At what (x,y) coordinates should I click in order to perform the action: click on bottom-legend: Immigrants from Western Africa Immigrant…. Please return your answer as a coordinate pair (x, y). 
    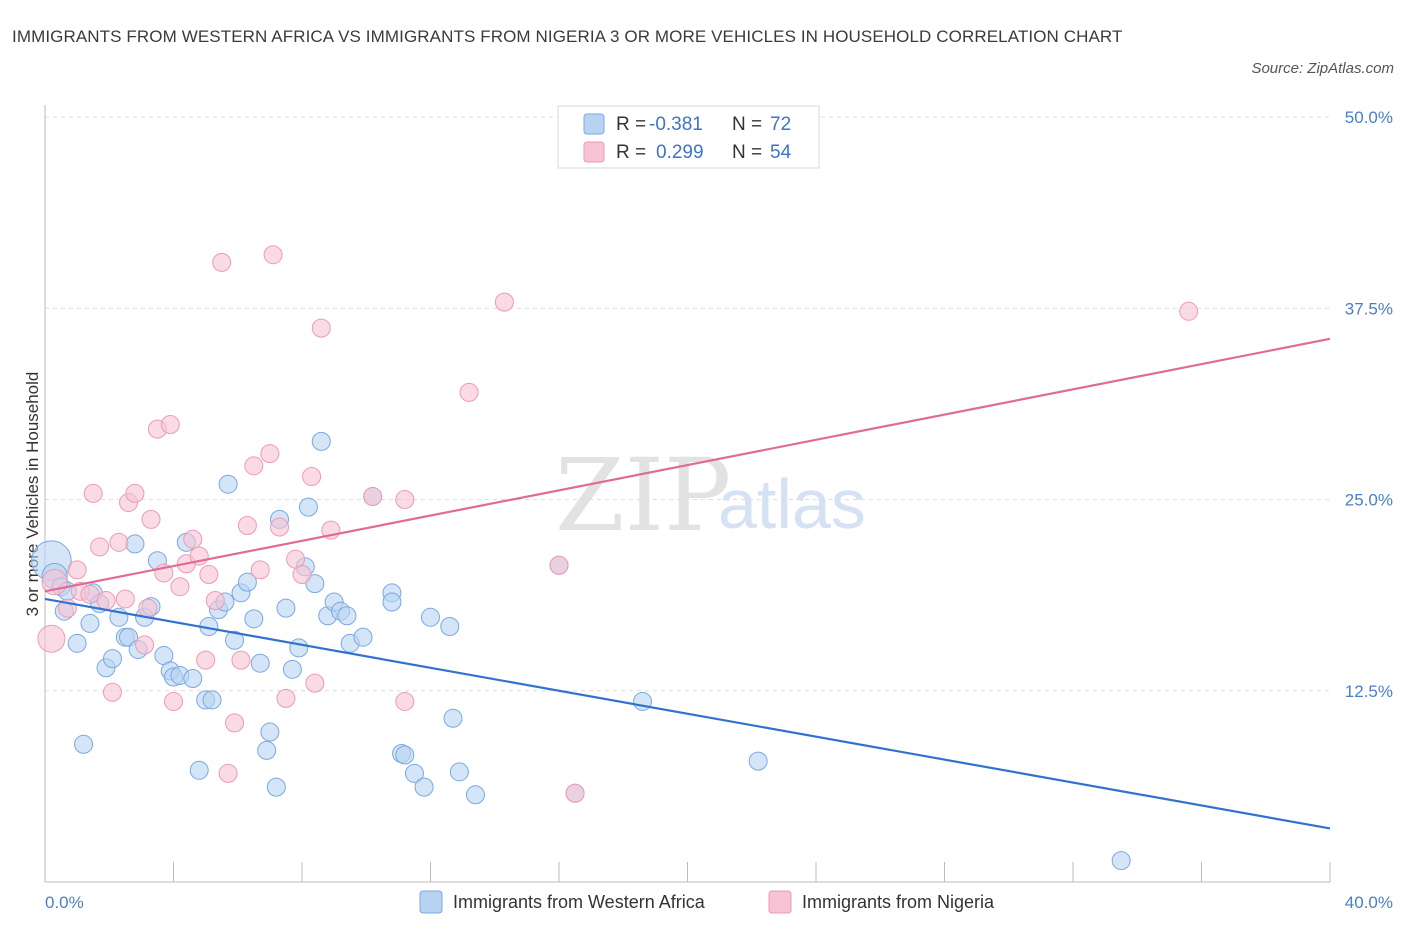
    Looking at the image, I should click on (707, 902).